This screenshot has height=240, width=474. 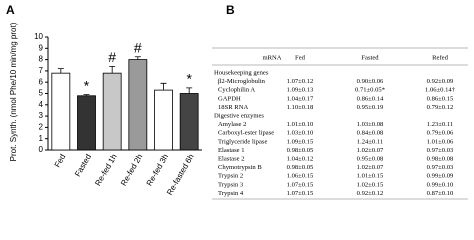 What do you see at coordinates (440, 58) in the screenshot?
I see `table-header: Refed` at bounding box center [440, 58].